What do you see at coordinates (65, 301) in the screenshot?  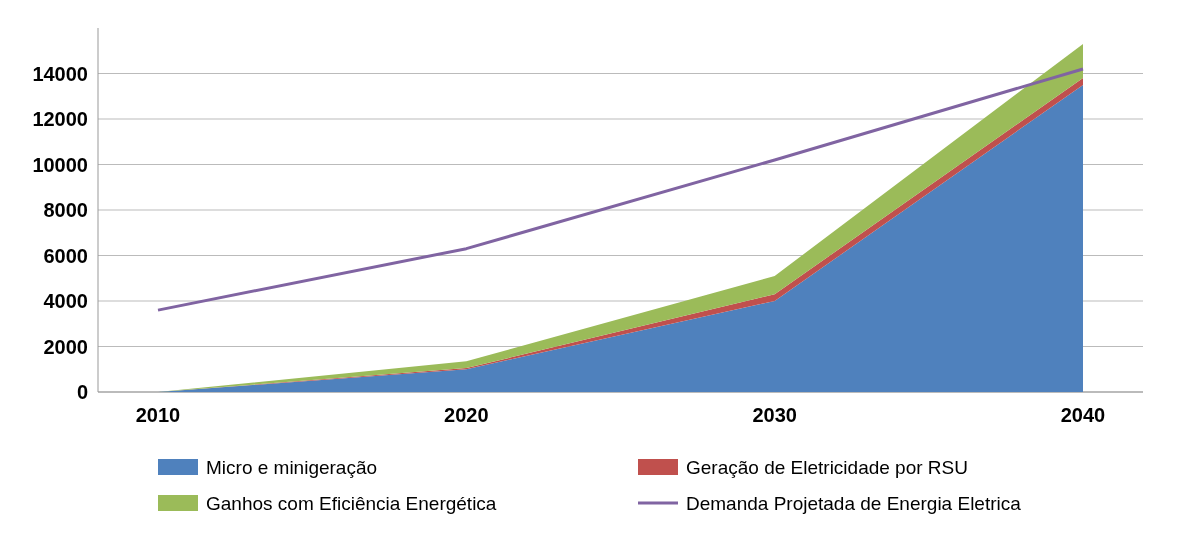 I see `y-tick-label: 4000` at bounding box center [65, 301].